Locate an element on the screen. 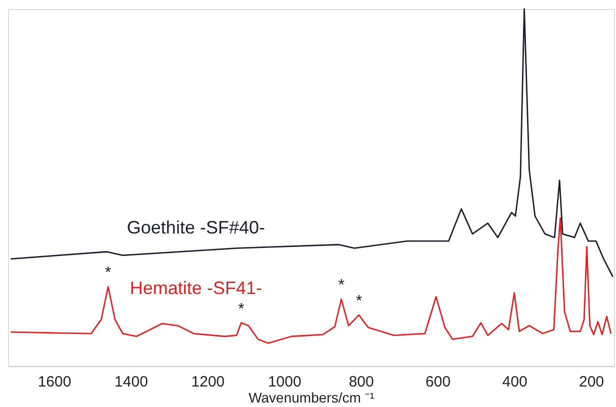 The width and height of the screenshot is (616, 407). x-tick-label: 600 is located at coordinates (438, 382).